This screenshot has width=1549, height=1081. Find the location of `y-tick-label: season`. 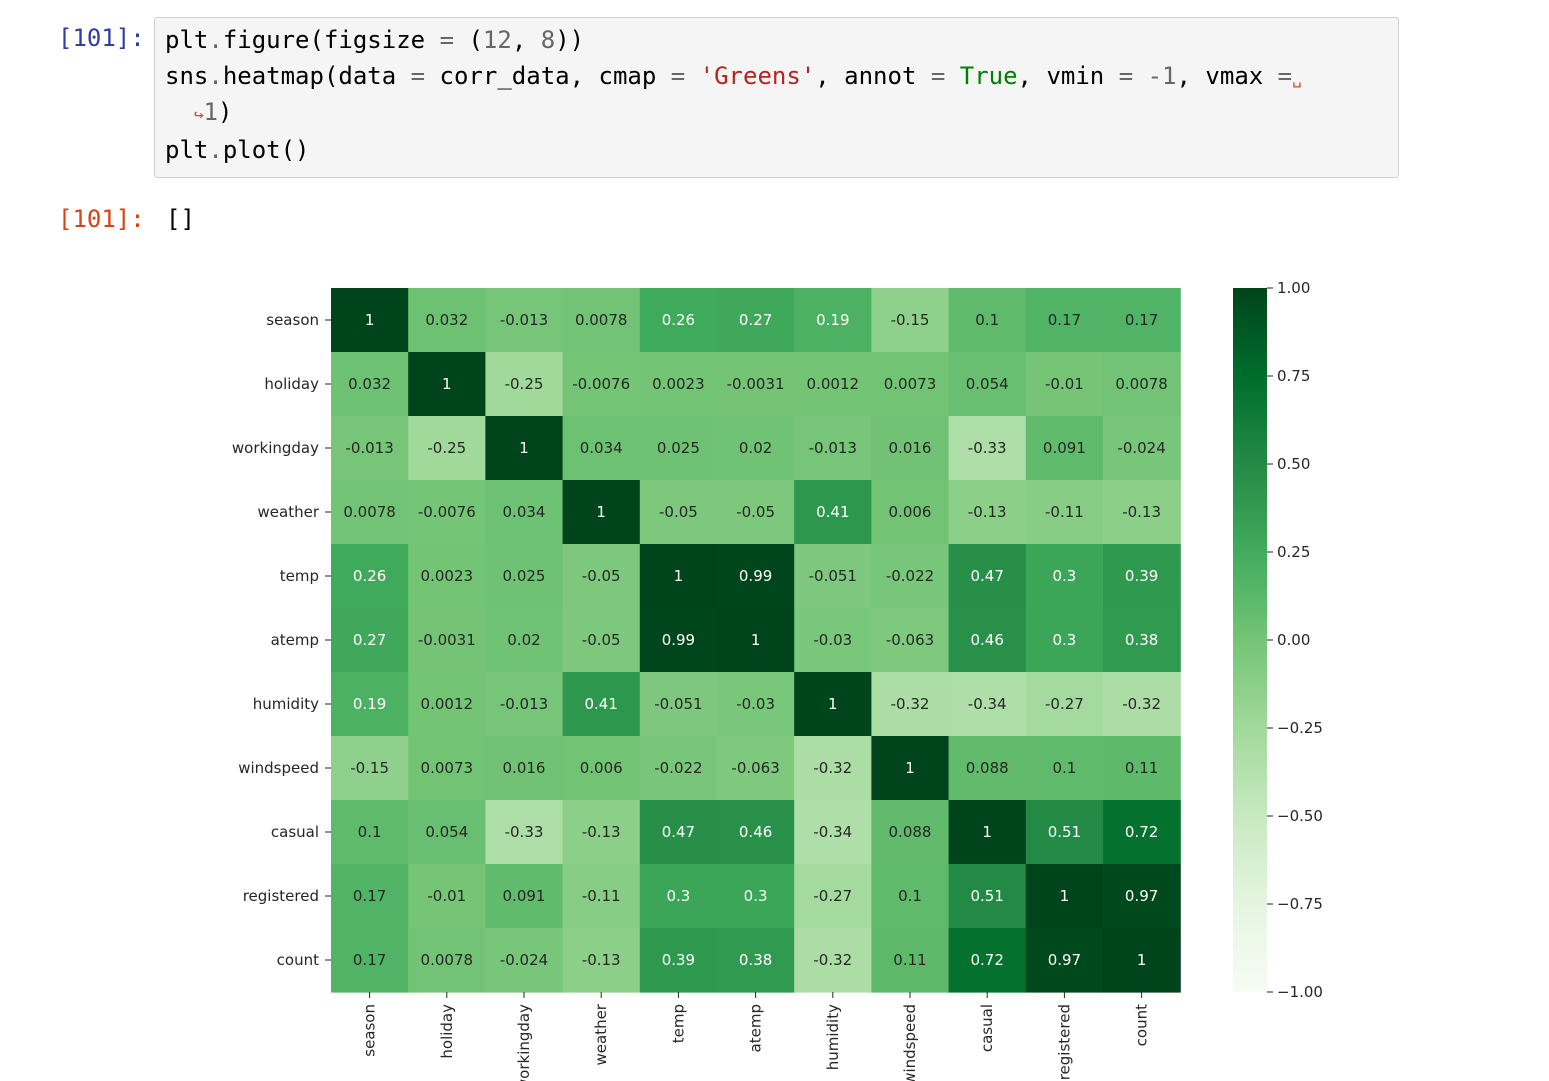

y-tick-label: season is located at coordinates (292, 320).